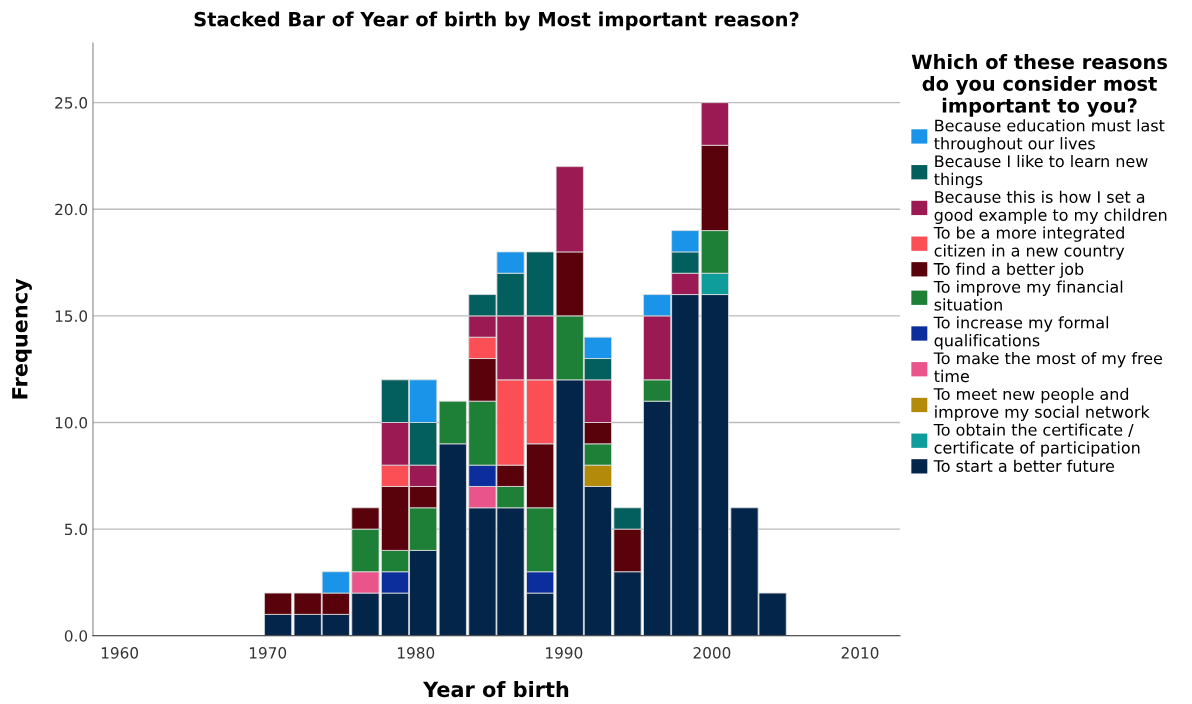 This screenshot has width=1192, height=704. Describe the element at coordinates (71, 316) in the screenshot. I see `y-tick-label: 15.0` at that location.